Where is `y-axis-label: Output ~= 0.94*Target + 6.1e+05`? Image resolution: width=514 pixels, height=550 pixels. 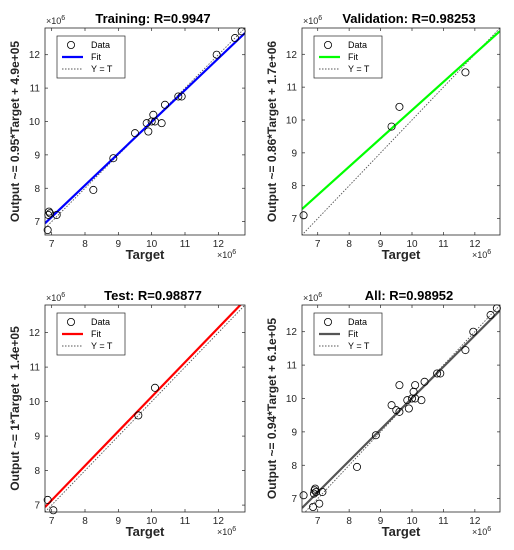
y-axis-label: Output ~= 0.94*Target + 6.1e+05 is located at coordinates (272, 409).